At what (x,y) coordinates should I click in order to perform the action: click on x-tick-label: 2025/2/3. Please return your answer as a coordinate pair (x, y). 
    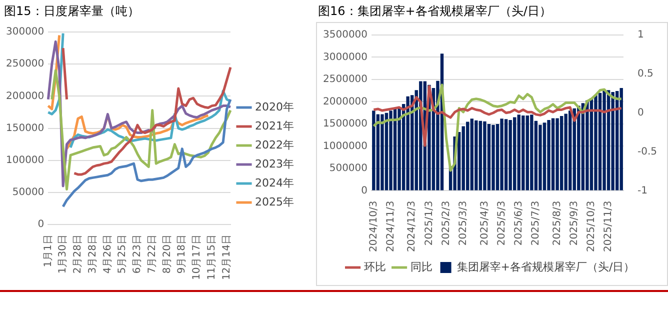
    Looking at the image, I should click on (446, 223).